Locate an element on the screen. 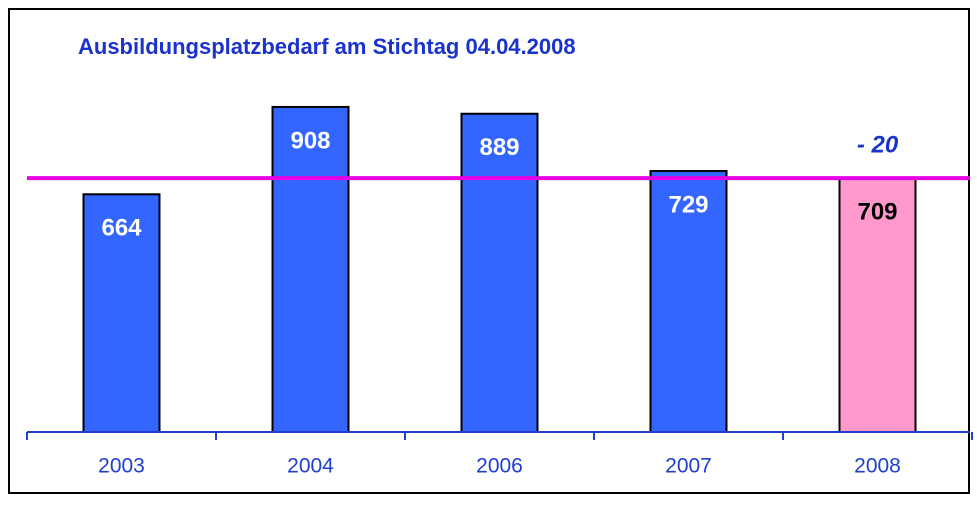  x-tick-label: 2006 is located at coordinates (499, 466).